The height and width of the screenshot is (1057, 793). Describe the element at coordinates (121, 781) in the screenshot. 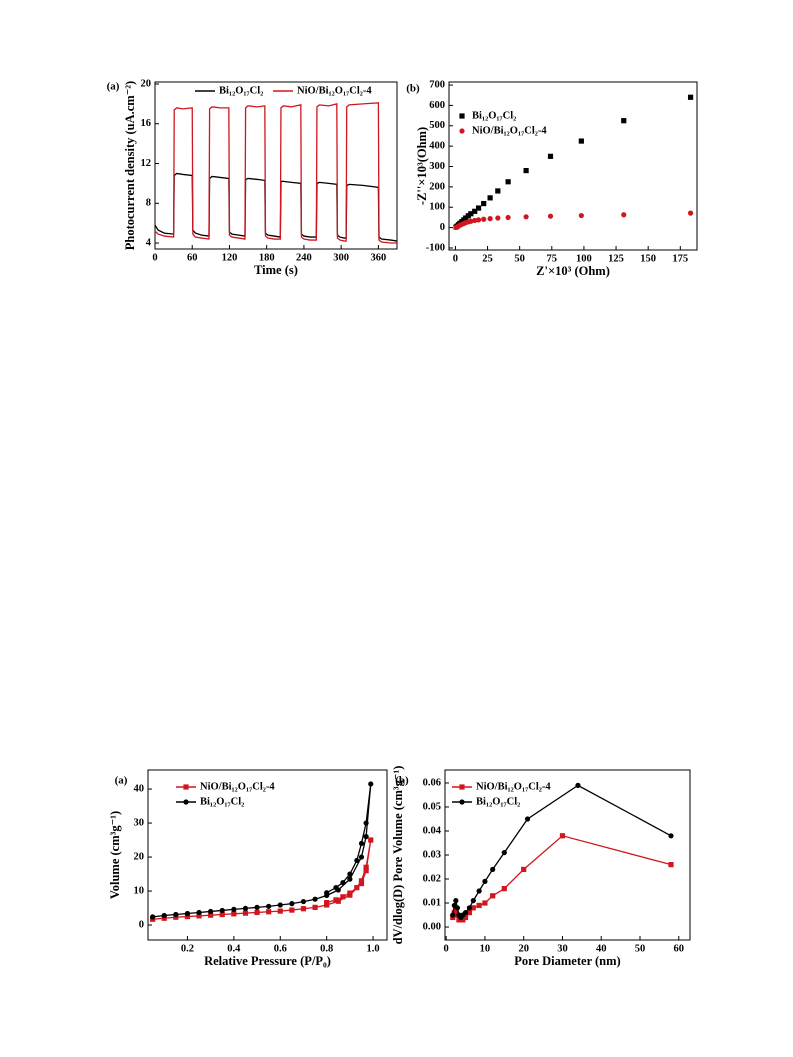

I see `panel-label: (a)` at that location.